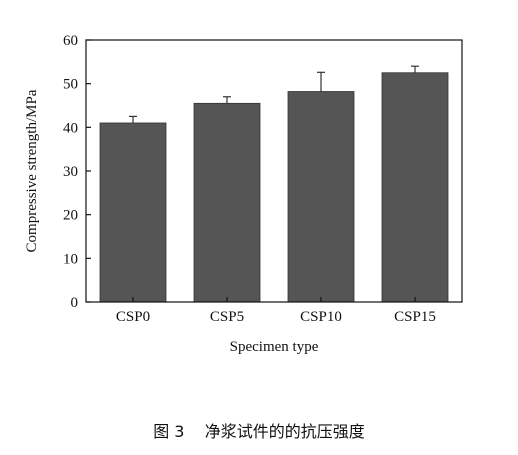 The width and height of the screenshot is (518, 455). I want to click on x-tick-label: CSP10, so click(321, 317).